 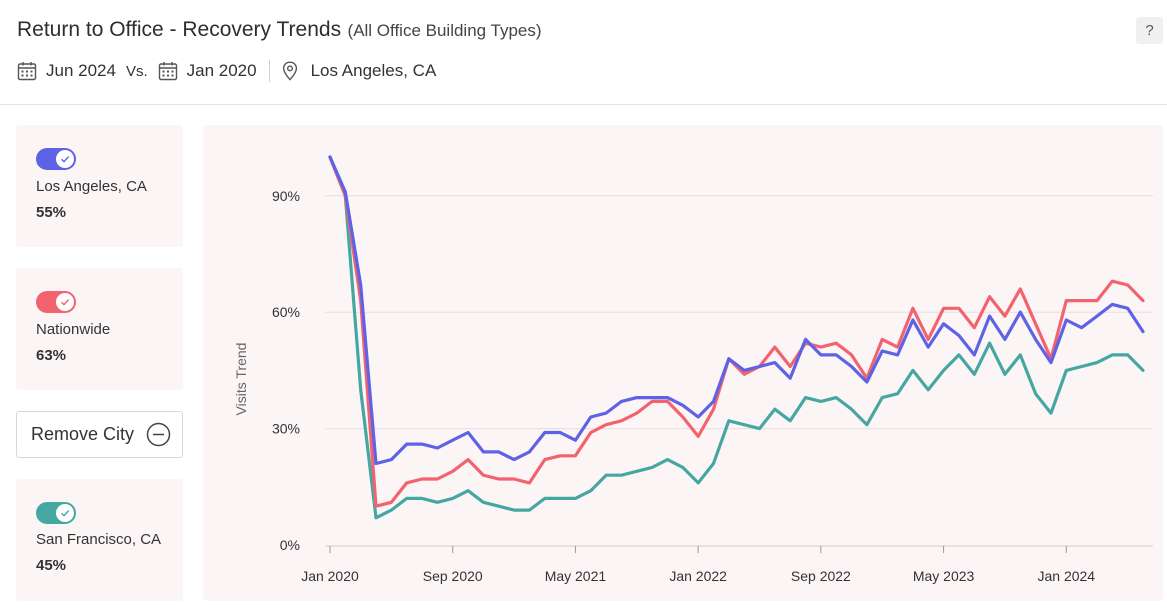 What do you see at coordinates (51, 565) in the screenshot?
I see `city-value: 45%` at bounding box center [51, 565].